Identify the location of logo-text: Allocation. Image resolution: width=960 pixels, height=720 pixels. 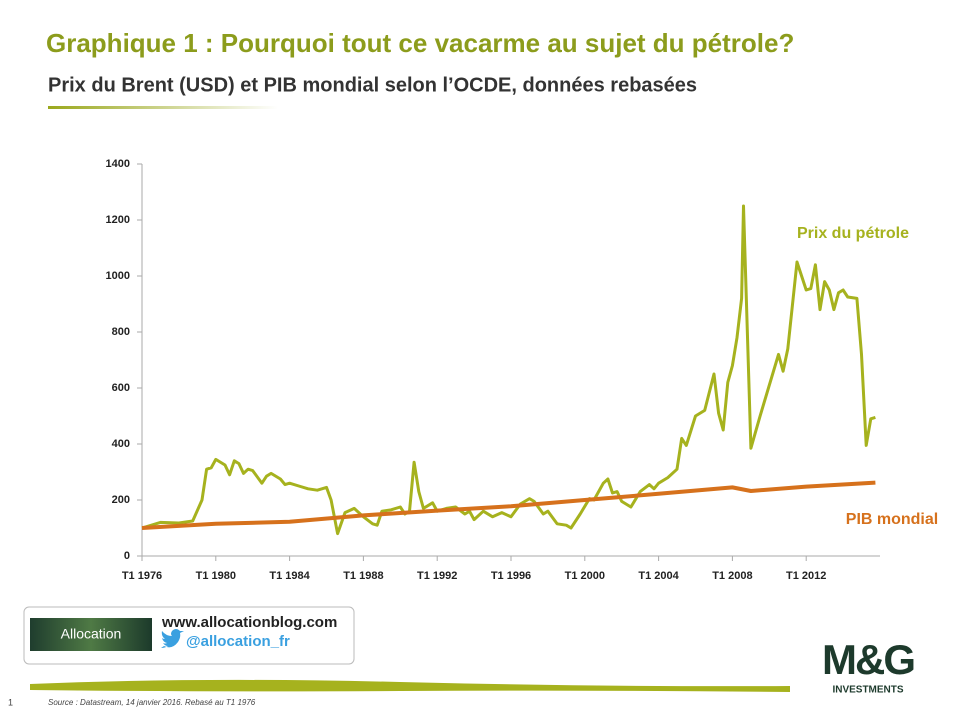
(91, 634).